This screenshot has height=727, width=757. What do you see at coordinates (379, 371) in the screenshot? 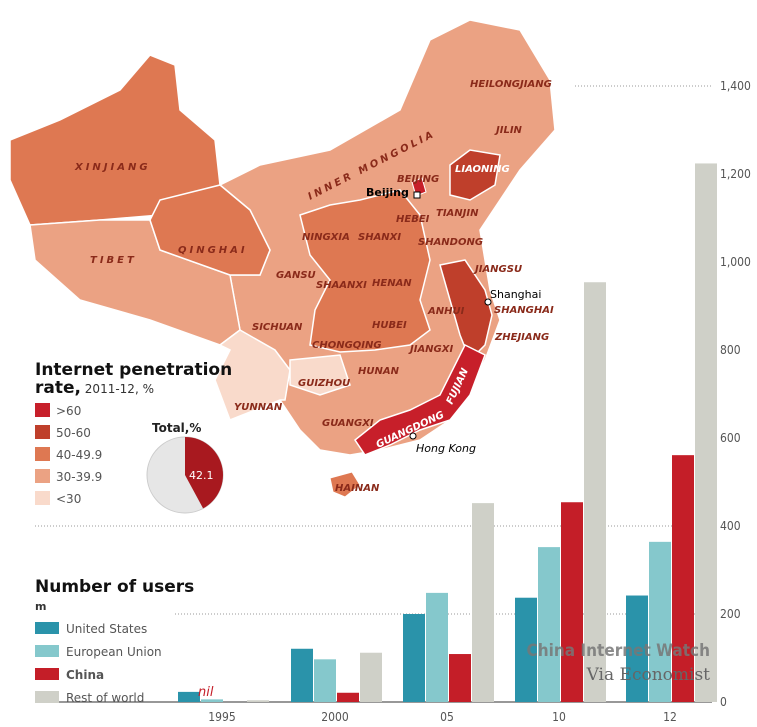
I see `province-label-hunan: HUNAN` at bounding box center [379, 371].